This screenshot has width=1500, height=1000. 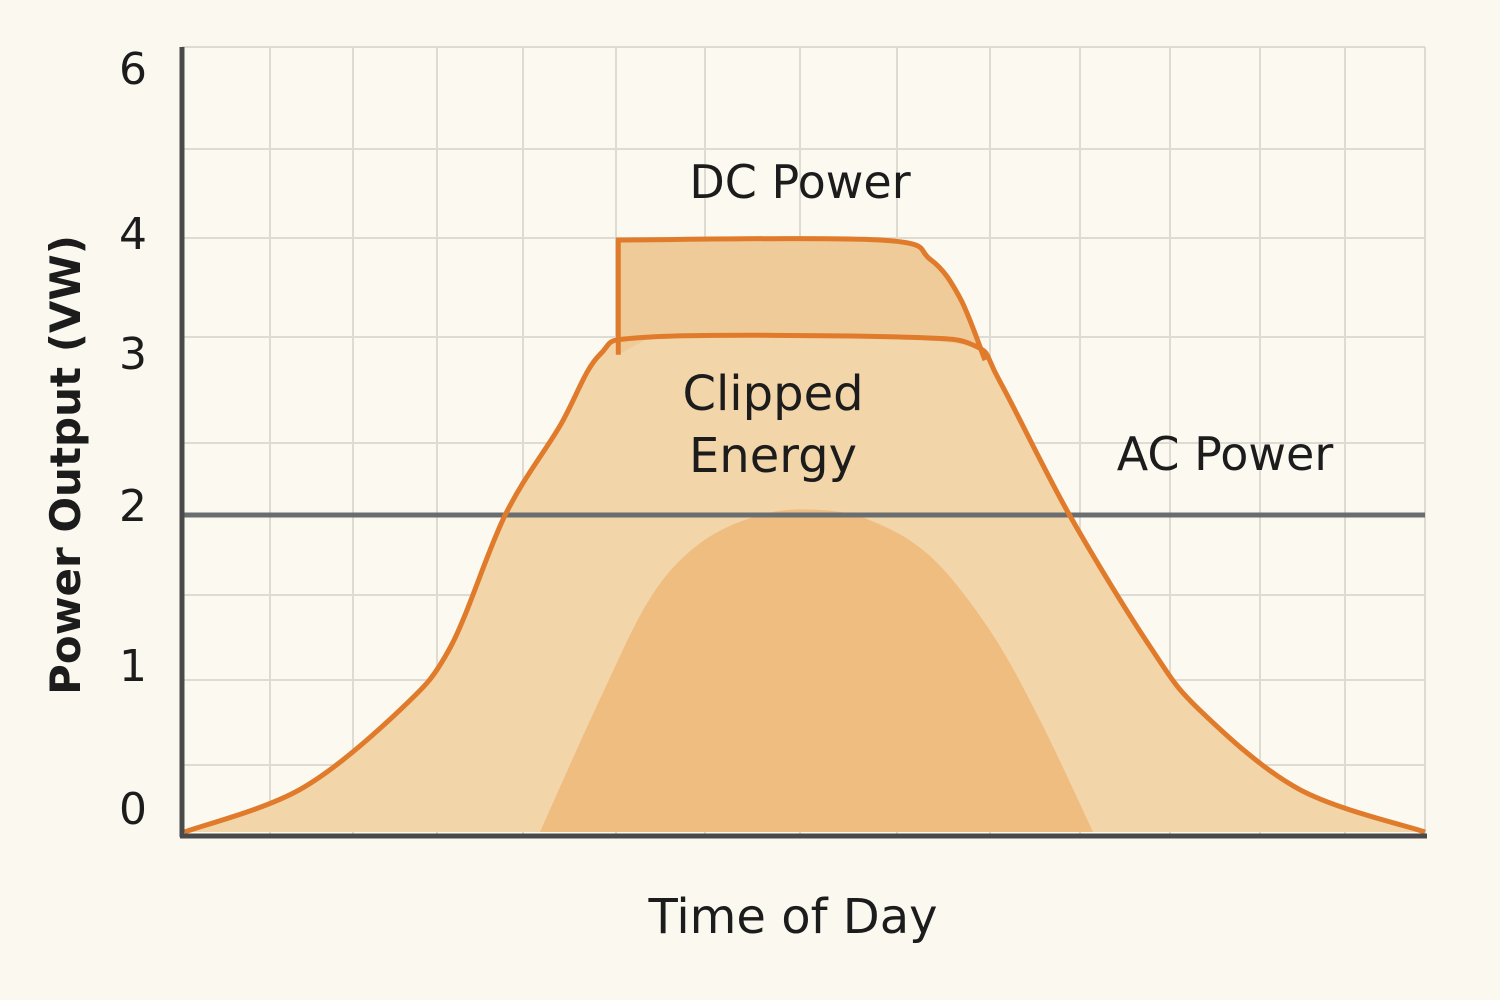 What do you see at coordinates (799, 182) in the screenshot?
I see `dc-power-label: DC Power` at bounding box center [799, 182].